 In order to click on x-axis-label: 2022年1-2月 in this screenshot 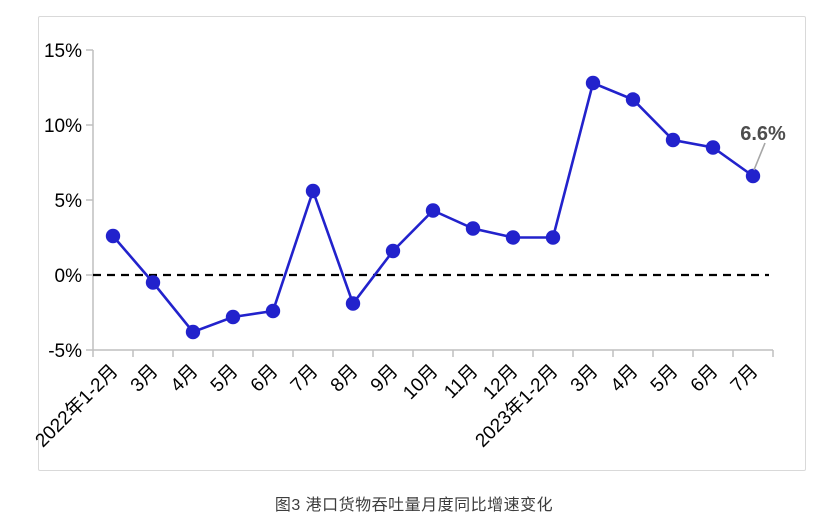, I will do `click(77, 406)`.